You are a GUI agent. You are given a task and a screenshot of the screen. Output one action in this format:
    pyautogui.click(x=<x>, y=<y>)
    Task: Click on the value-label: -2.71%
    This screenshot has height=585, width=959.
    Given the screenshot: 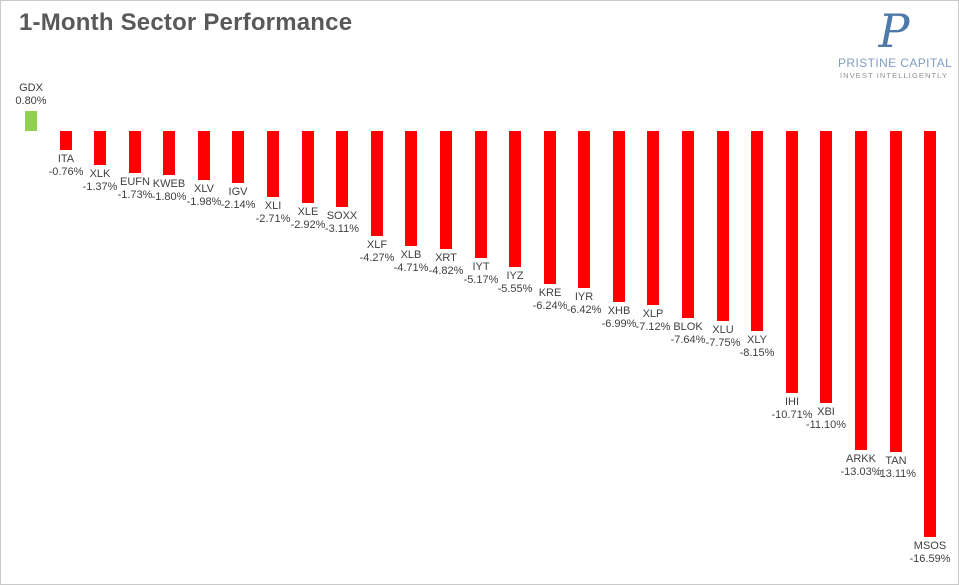 What is the action you would take?
    pyautogui.click(x=273, y=219)
    